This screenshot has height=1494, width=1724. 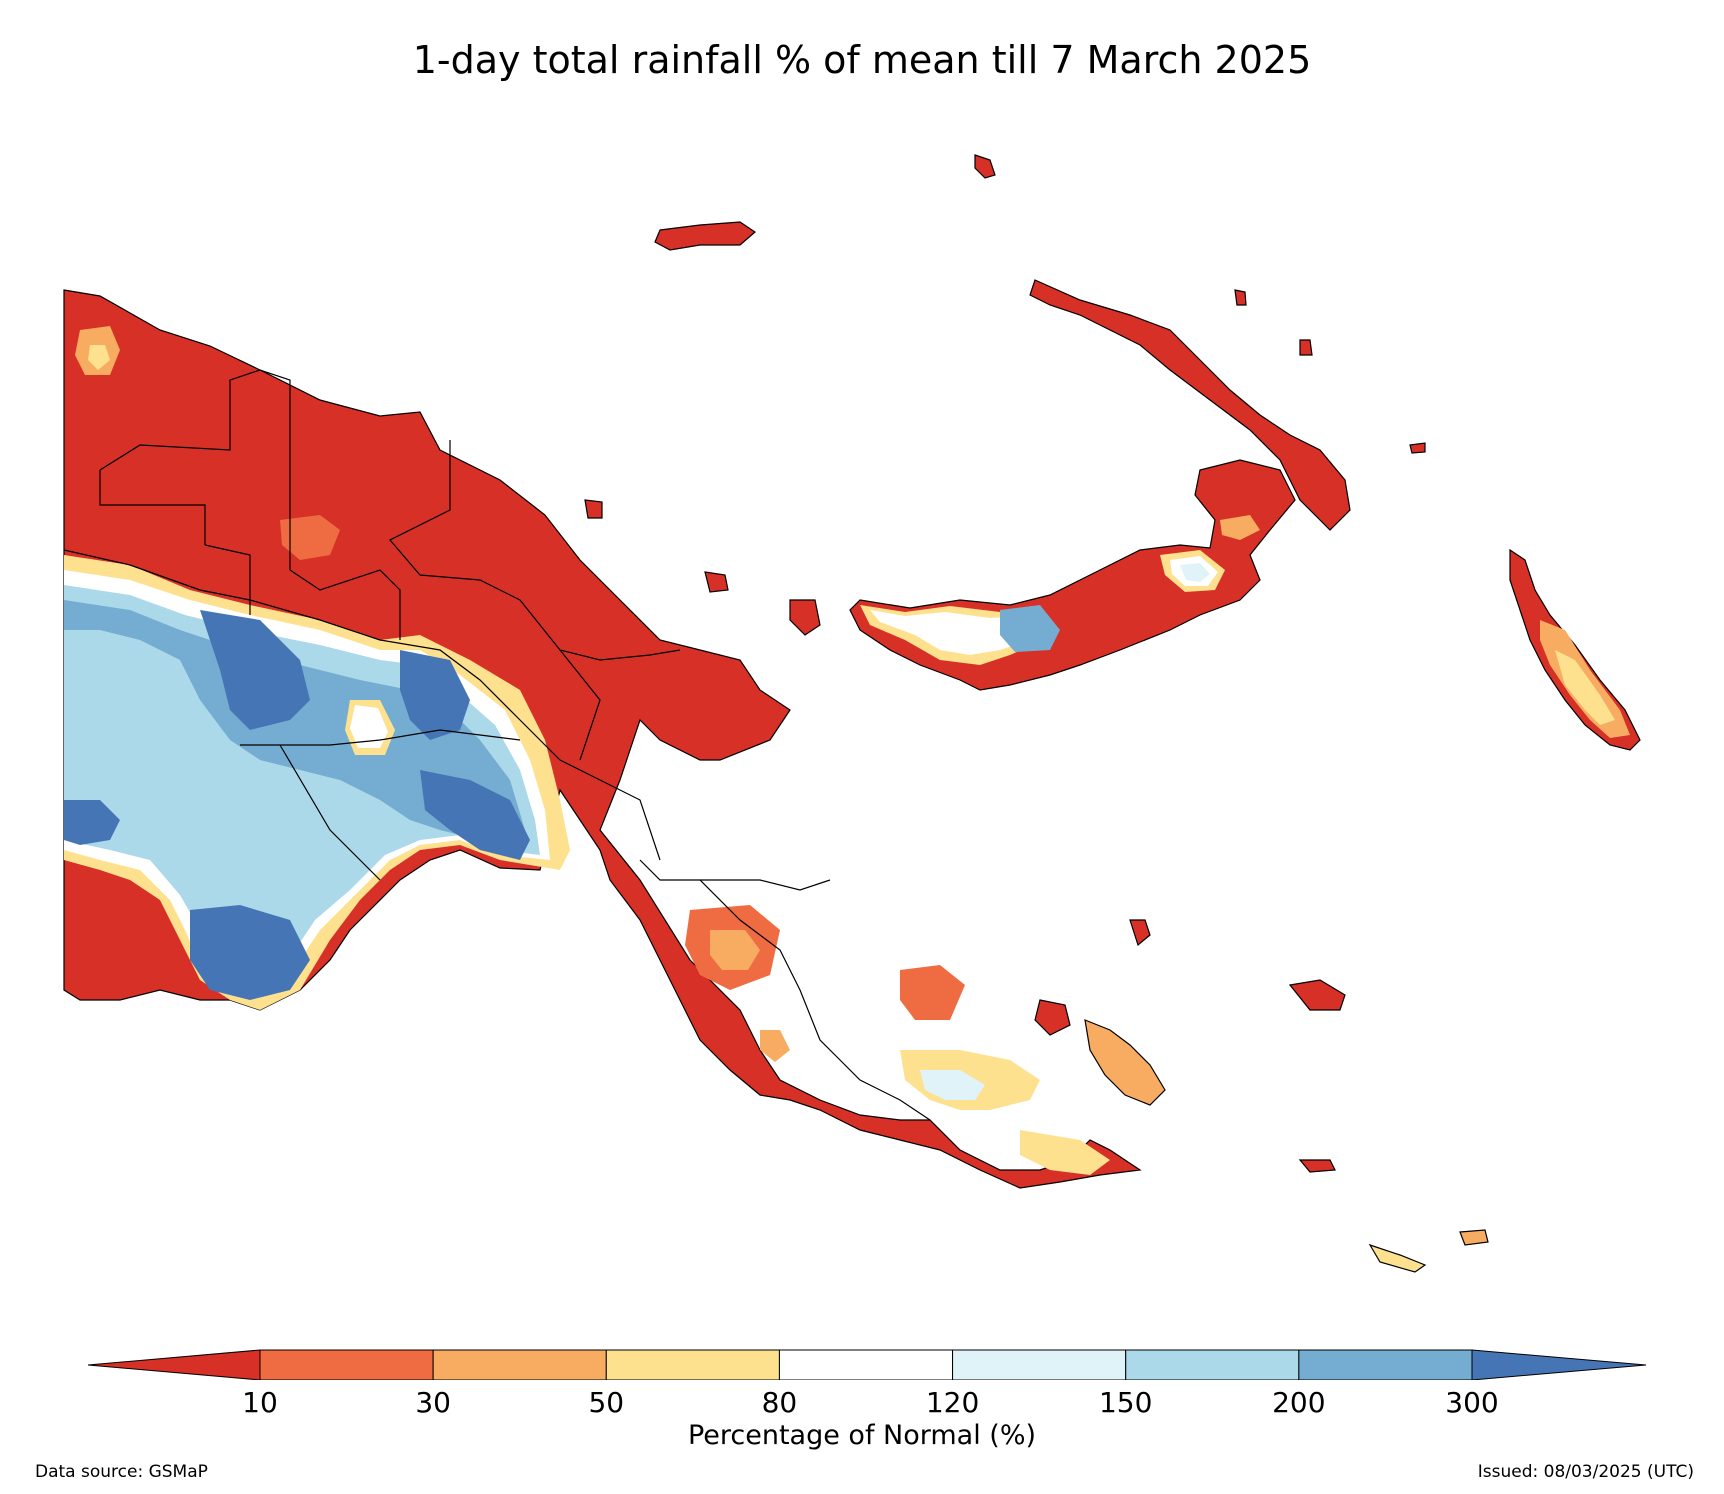 I want to click on colorbar, so click(x=867, y=1364).